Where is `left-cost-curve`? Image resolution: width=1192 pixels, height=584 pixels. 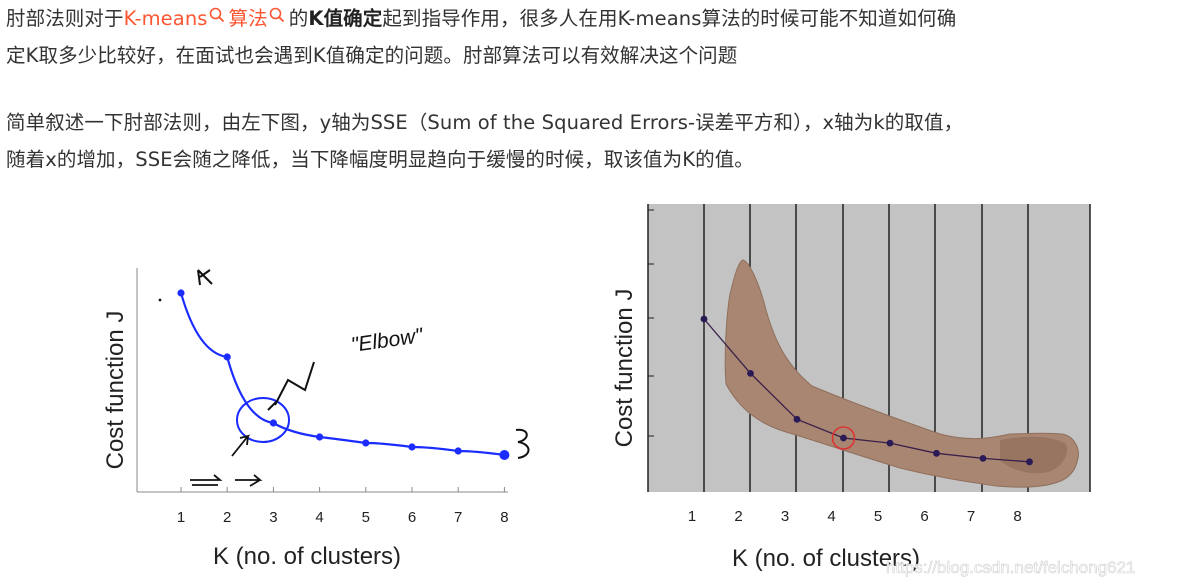
left-cost-curve is located at coordinates (342, 374).